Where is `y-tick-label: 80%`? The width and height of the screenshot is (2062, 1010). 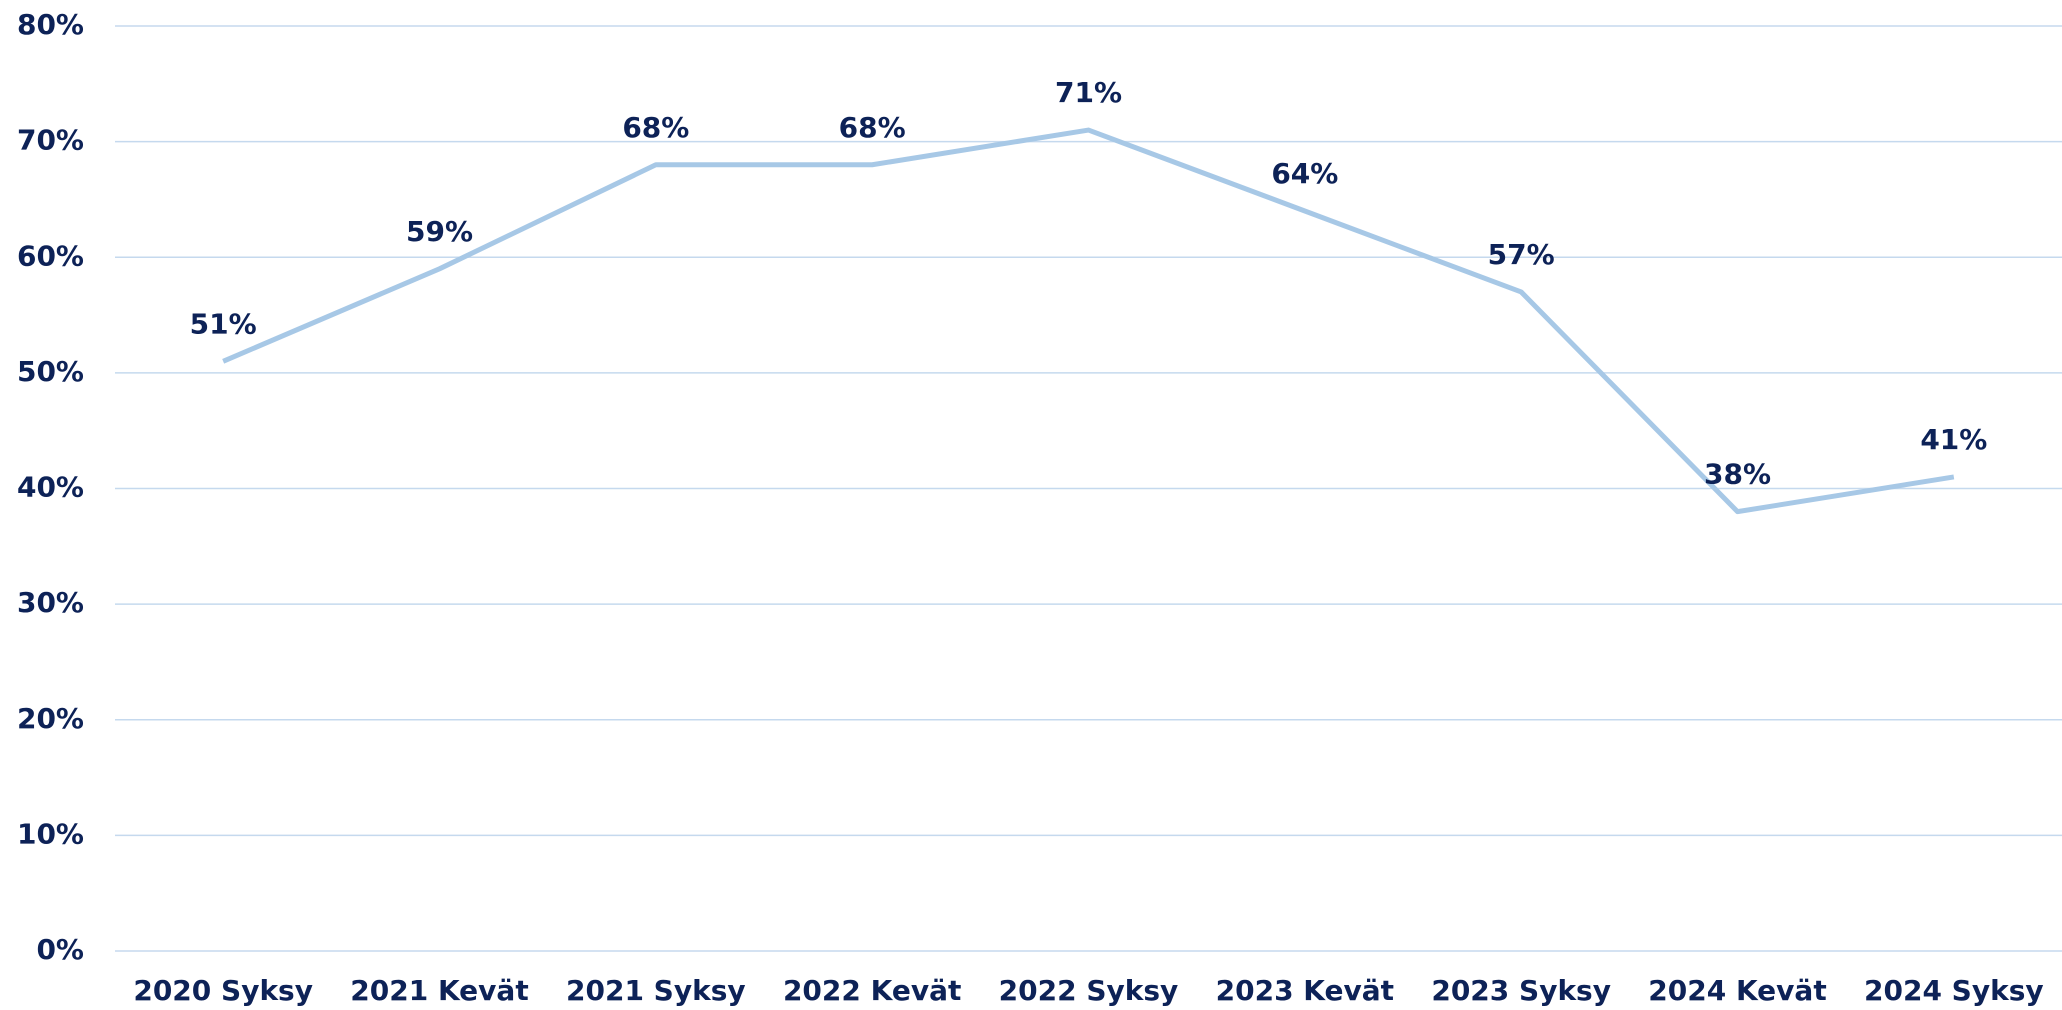 y-tick-label: 80% is located at coordinates (50, 24).